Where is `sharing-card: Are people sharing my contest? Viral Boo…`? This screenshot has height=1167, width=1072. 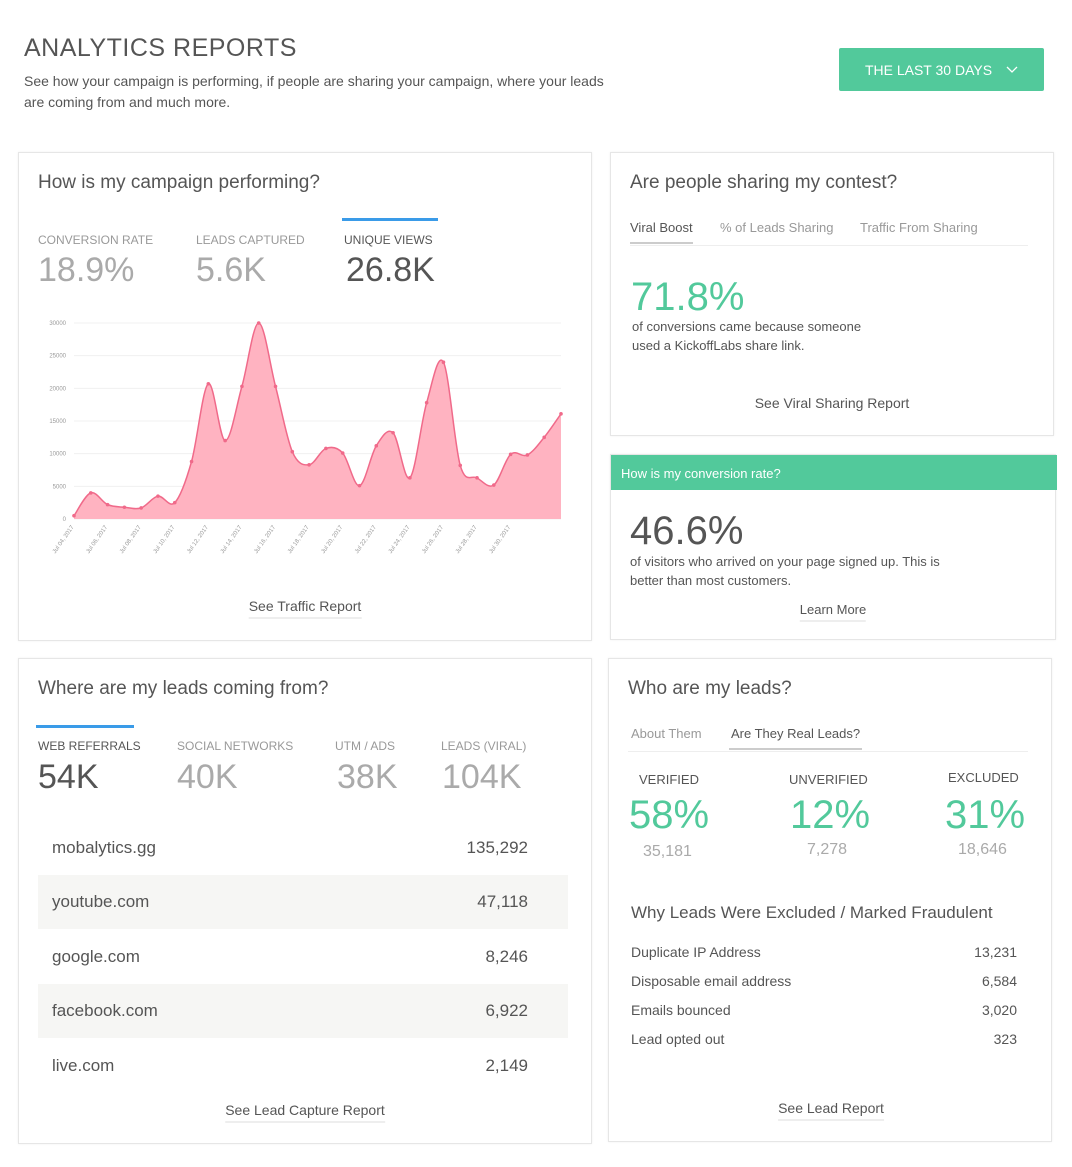
sharing-card: Are people sharing my contest? Viral Boo… is located at coordinates (832, 294).